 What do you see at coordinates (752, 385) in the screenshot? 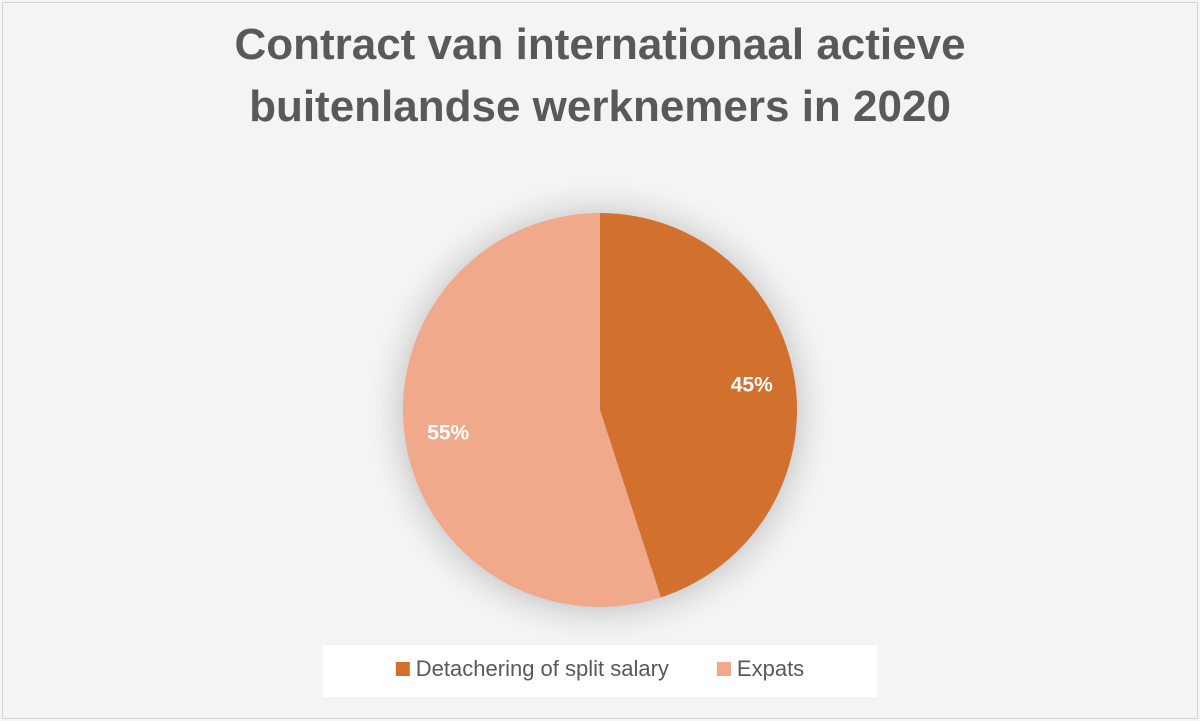
I see `data-label: 45%` at bounding box center [752, 385].